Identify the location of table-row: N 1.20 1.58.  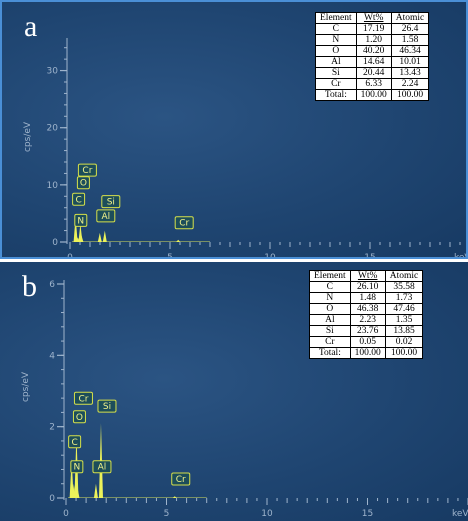
(372, 40).